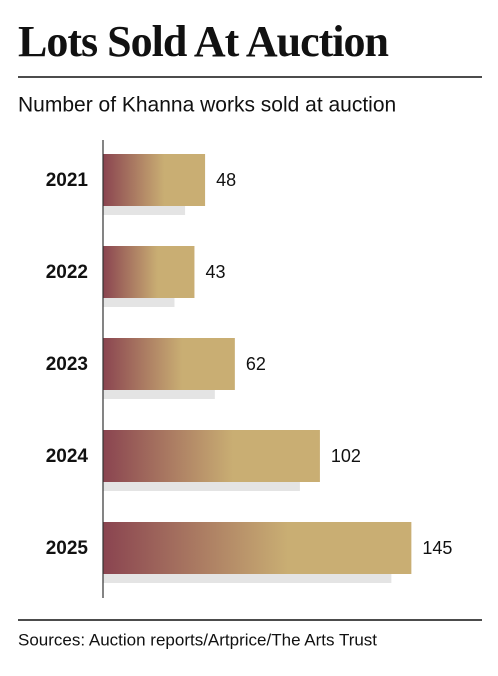 Image resolution: width=498 pixels, height=676 pixels. I want to click on value-label: 145, so click(437, 548).